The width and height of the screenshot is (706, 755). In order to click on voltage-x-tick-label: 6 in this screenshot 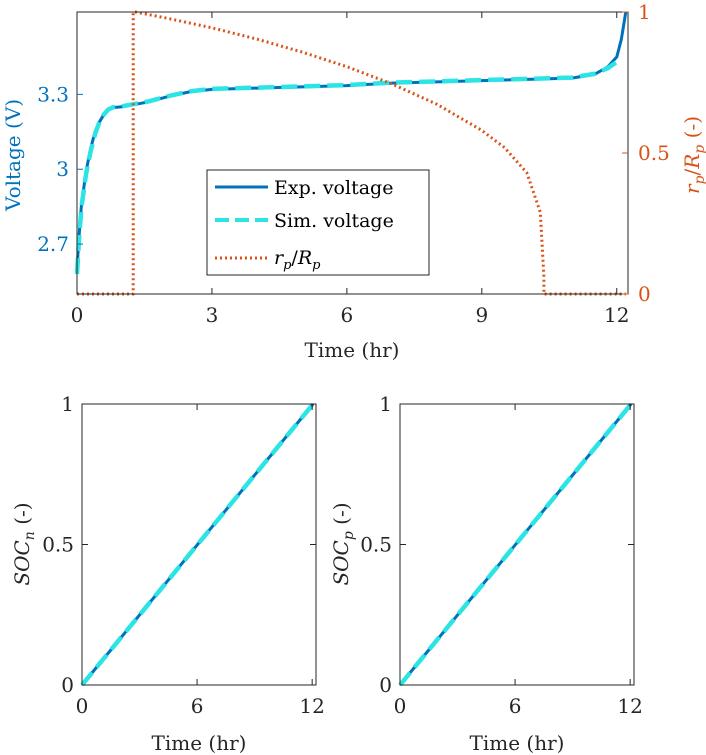, I will do `click(347, 315)`.